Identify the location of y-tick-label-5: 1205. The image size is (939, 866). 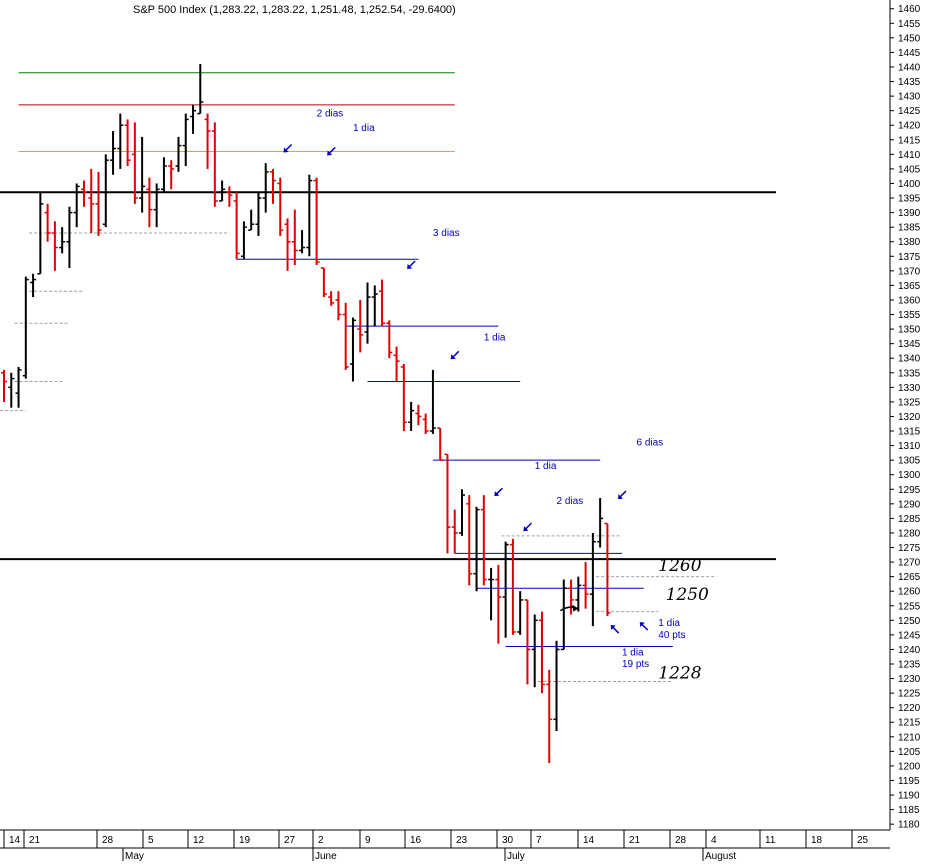
(909, 752).